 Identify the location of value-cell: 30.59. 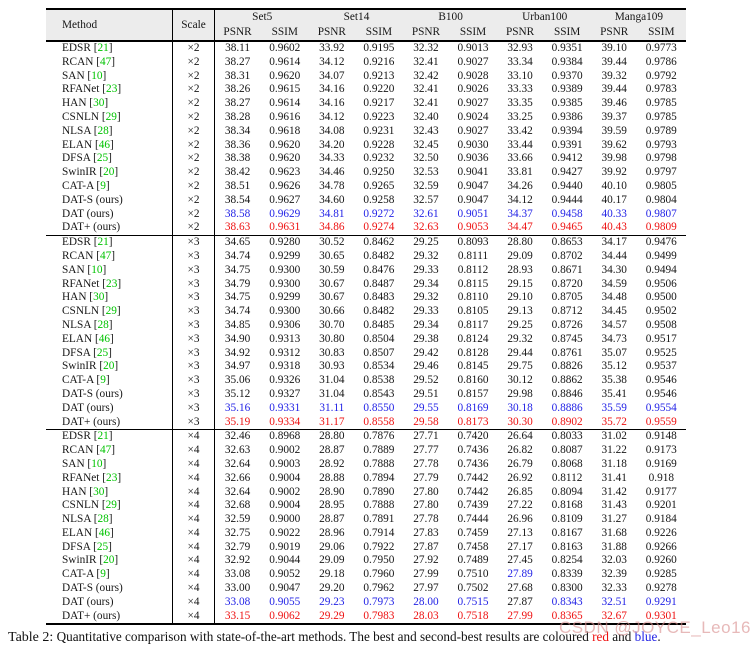
(332, 269).